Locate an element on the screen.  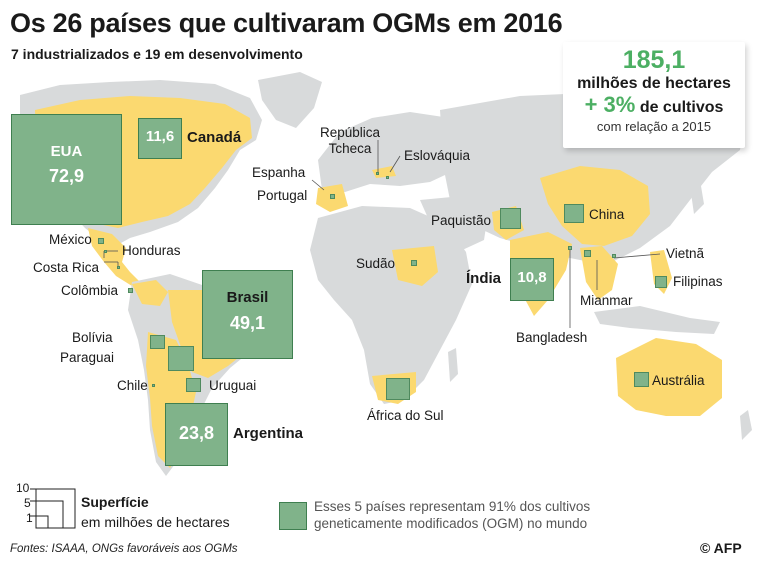
philippines-square is located at coordinates (661, 282).